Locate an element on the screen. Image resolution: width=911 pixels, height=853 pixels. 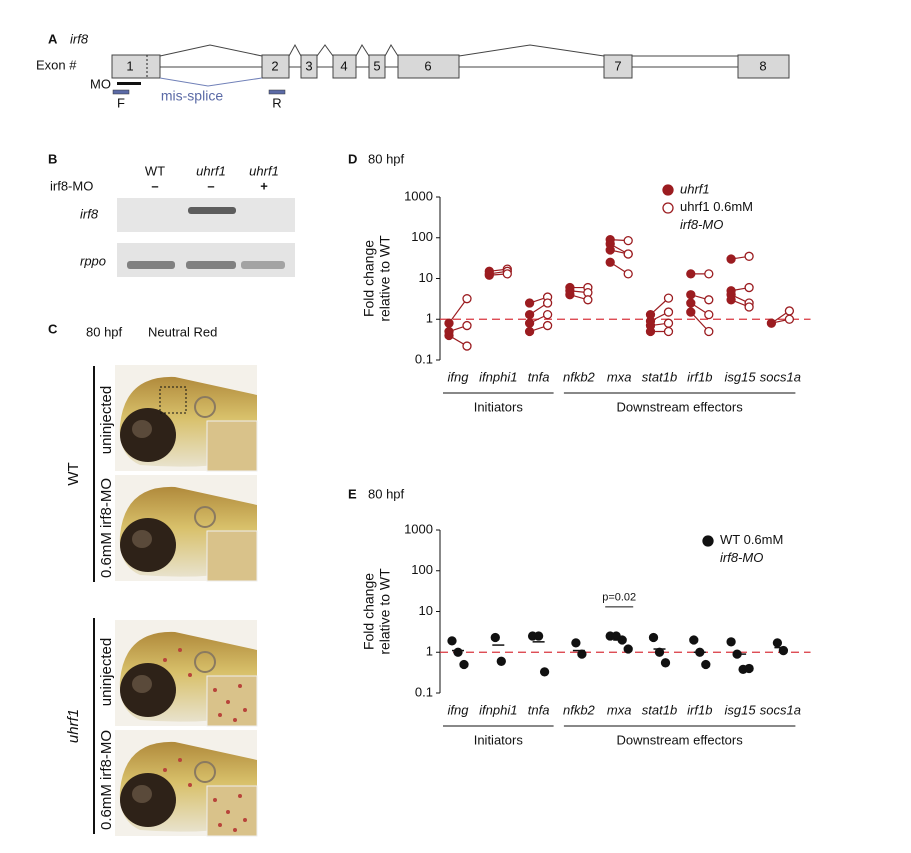
lane-label: uhrf1 is located at coordinates (264, 170).